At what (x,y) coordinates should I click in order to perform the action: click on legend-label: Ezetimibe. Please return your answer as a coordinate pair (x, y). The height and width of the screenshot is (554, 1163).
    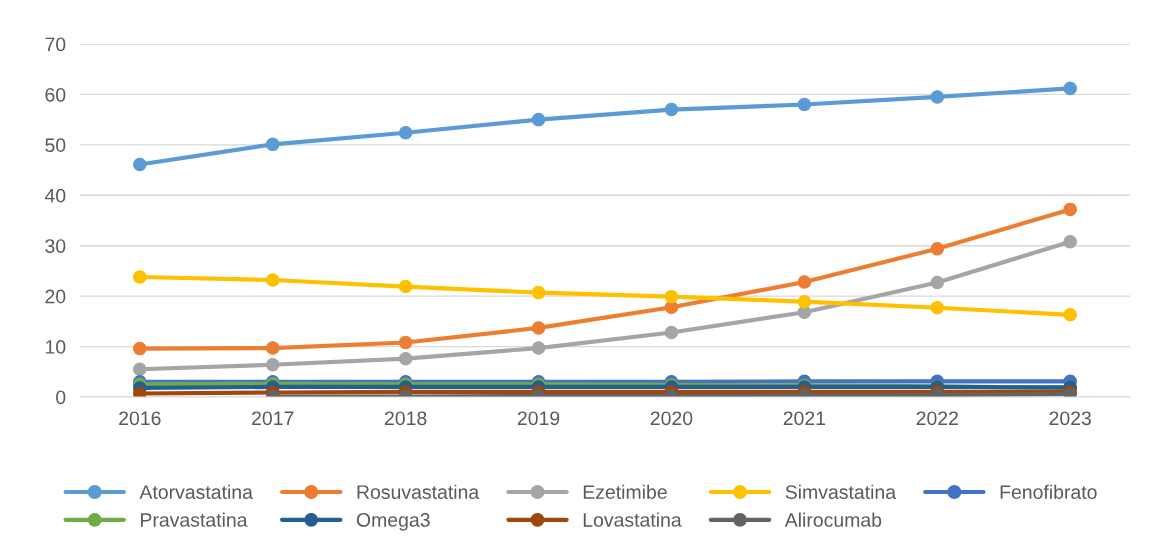
    Looking at the image, I should click on (625, 491).